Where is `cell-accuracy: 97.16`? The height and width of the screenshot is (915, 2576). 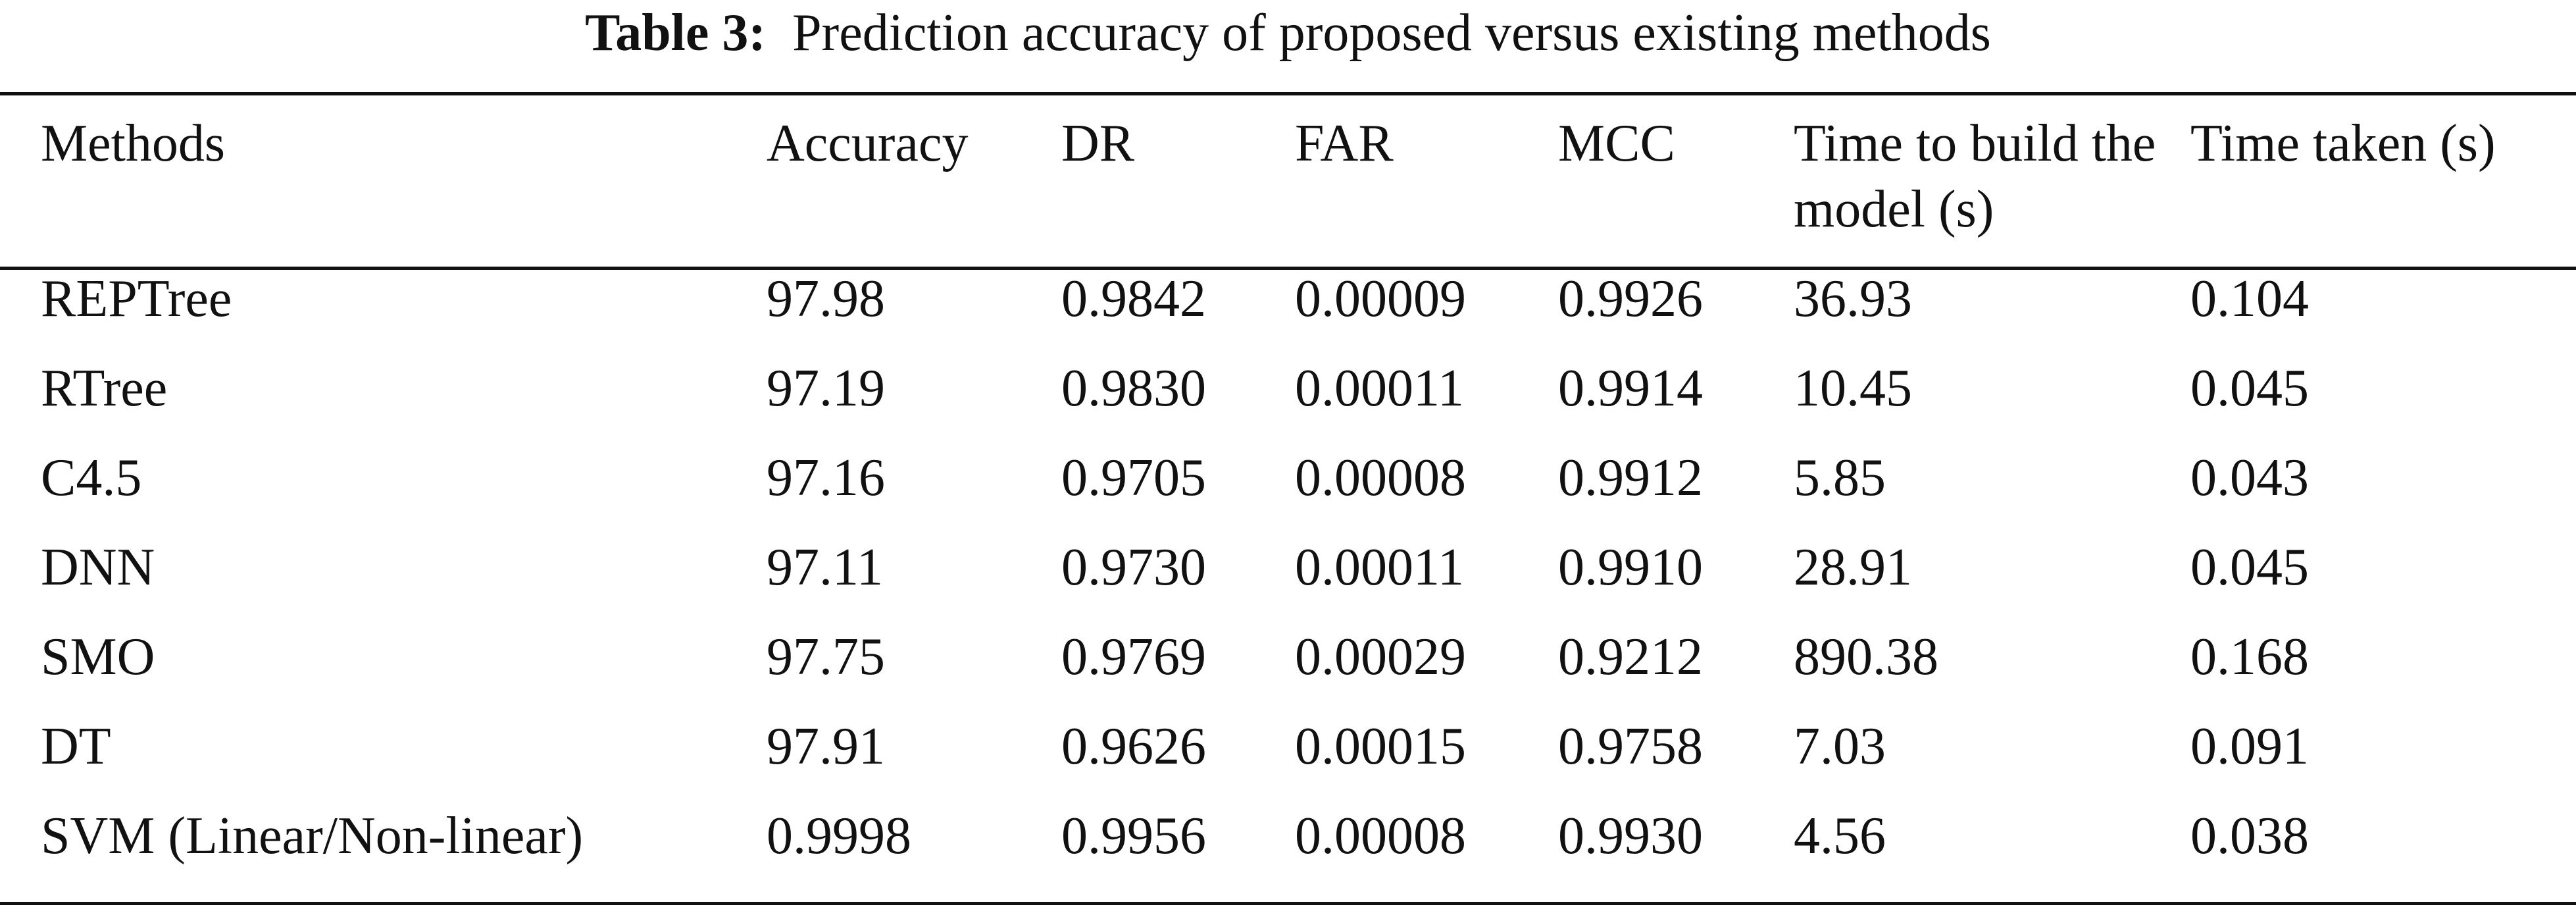 cell-accuracy: 97.16 is located at coordinates (826, 478).